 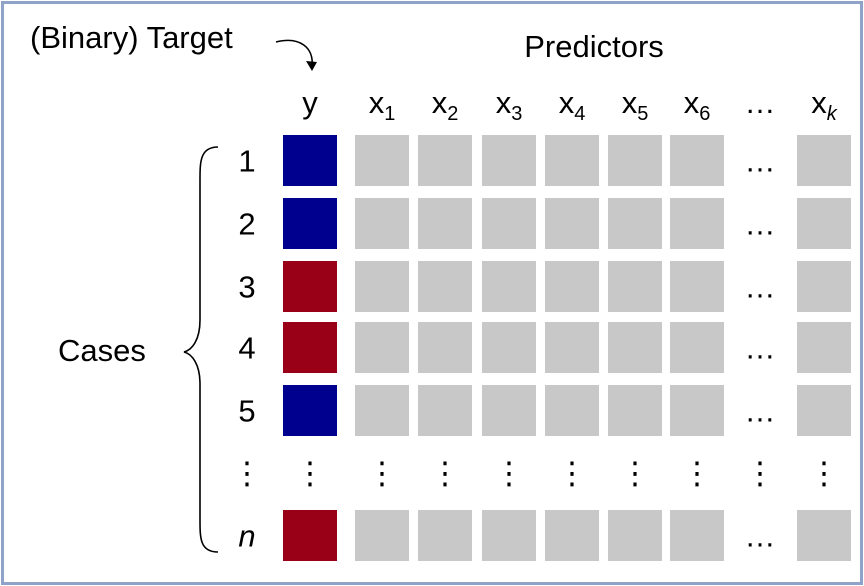 What do you see at coordinates (382, 105) in the screenshot?
I see `predictor-header-1: x1` at bounding box center [382, 105].